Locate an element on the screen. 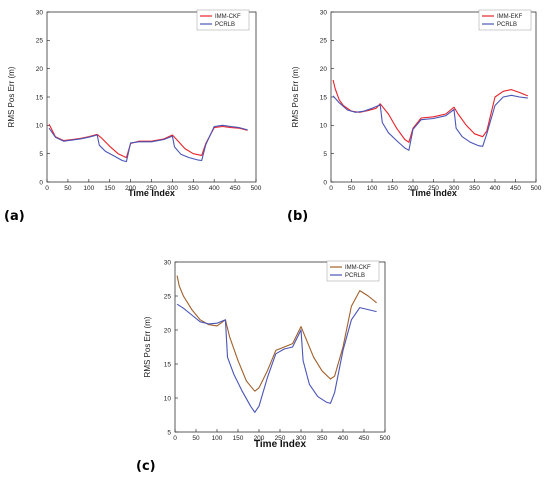 The height and width of the screenshot is (483, 550). panel-label: (c) is located at coordinates (146, 466).